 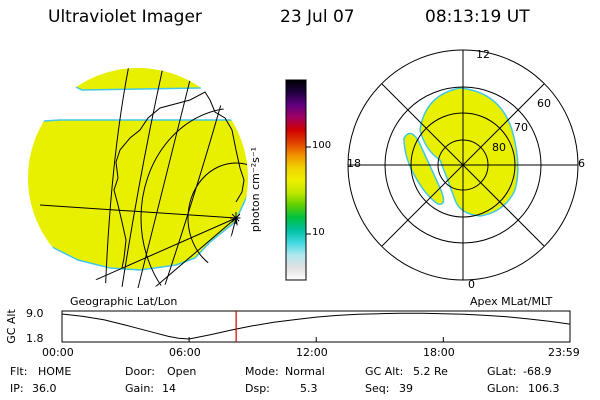 I want to click on mlt-label-0: 0, so click(x=471, y=284).